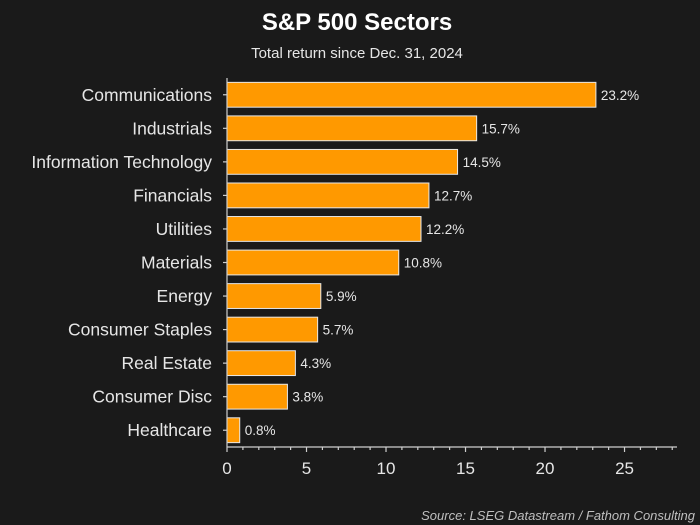 The image size is (700, 525). I want to click on category-label: Healthcare, so click(169, 430).